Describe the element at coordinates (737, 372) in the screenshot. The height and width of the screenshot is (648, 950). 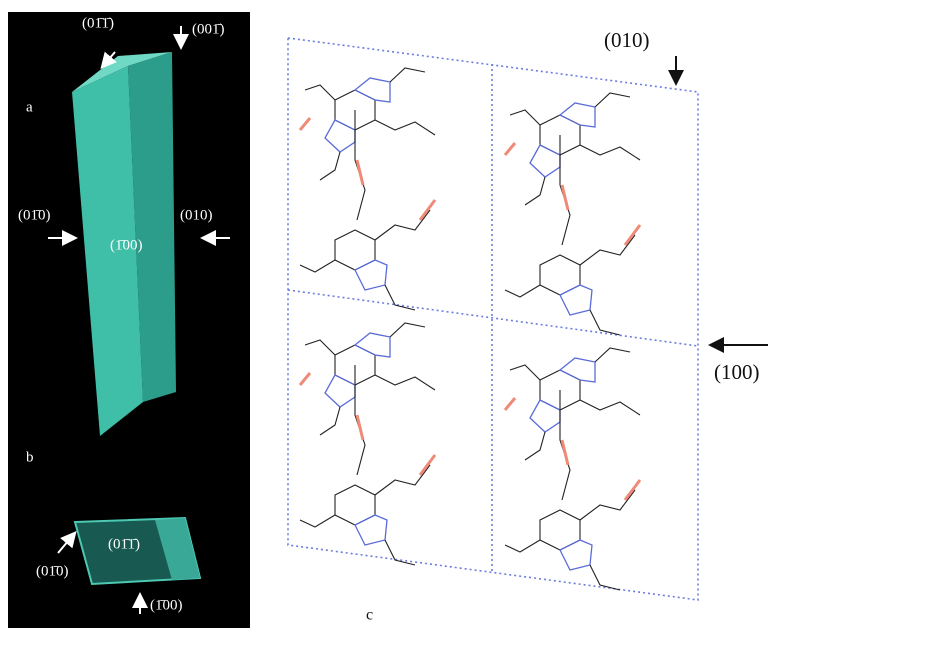
I see `direction-label: (100)` at that location.